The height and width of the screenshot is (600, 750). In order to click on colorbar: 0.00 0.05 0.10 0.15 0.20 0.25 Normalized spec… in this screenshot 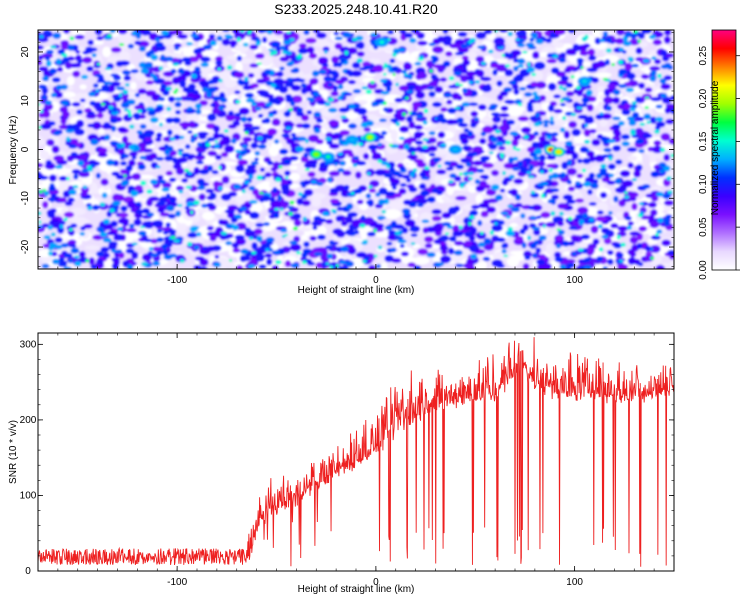, I will do `click(719, 154)`.